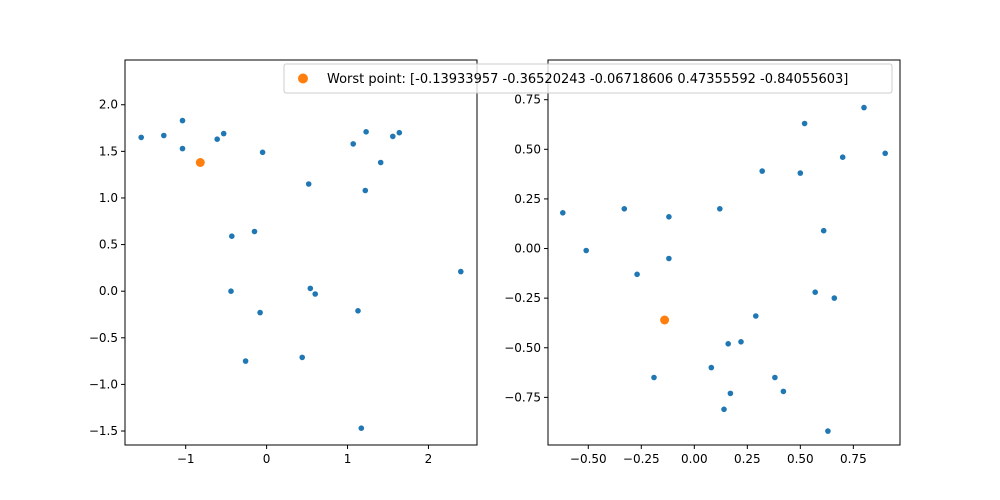 This screenshot has width=1000, height=500. I want to click on x-tick-label: 2, so click(429, 459).